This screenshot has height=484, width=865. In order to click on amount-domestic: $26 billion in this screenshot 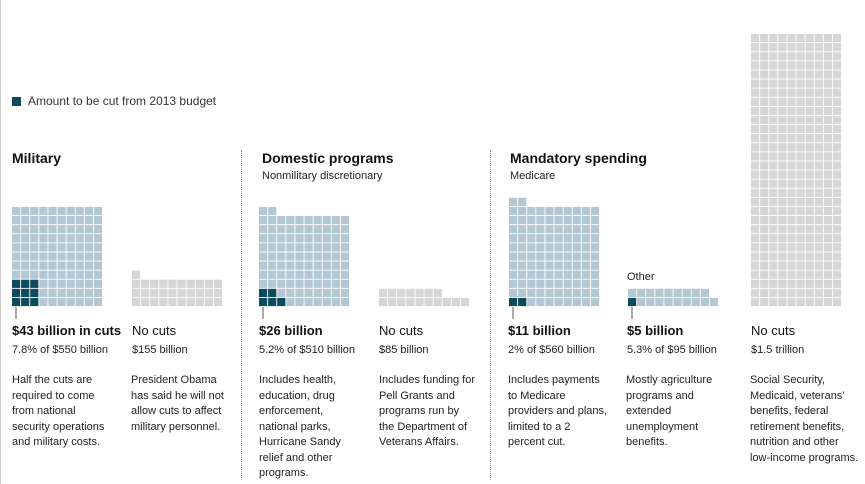, I will do `click(291, 330)`.